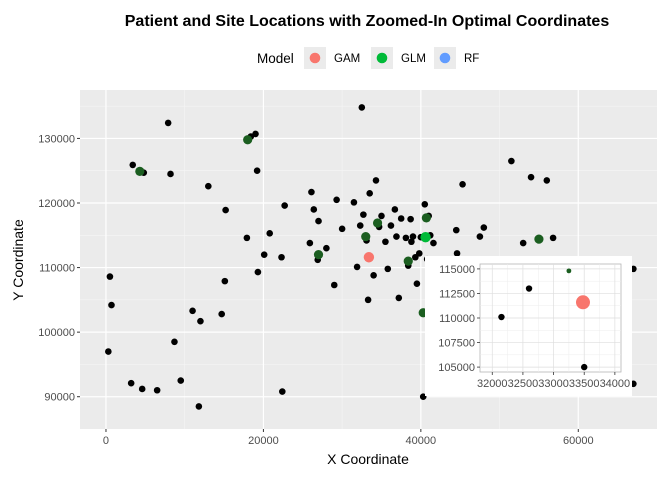 Image resolution: width=672 pixels, height=480 pixels. Describe the element at coordinates (445, 58) in the screenshot. I see `legend-swatch-rf` at that location.